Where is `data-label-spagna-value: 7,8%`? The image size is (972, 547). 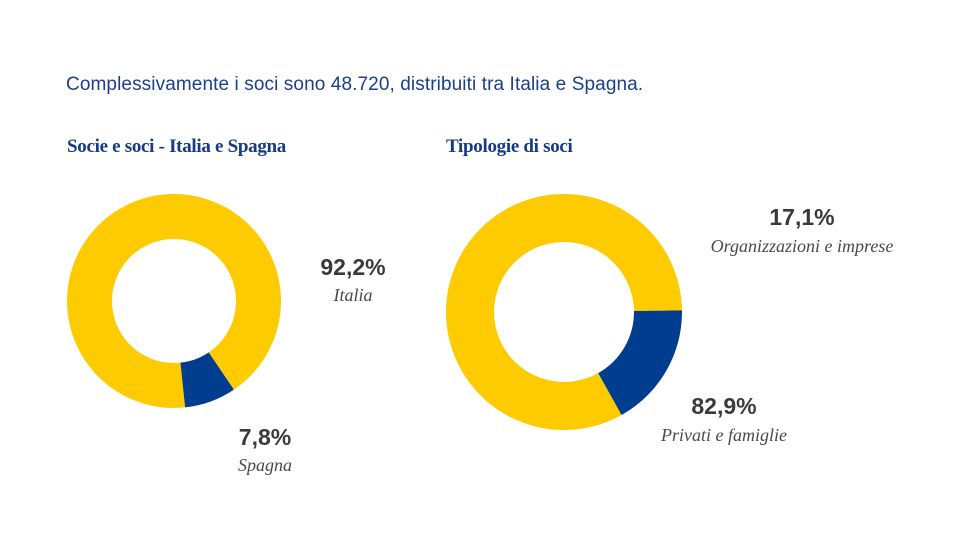
data-label-spagna-value: 7,8% is located at coordinates (265, 437).